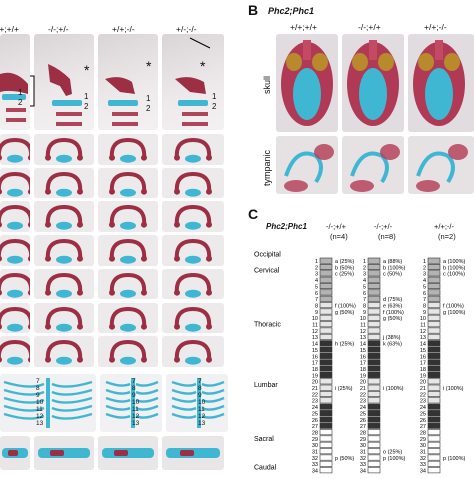 The width and height of the screenshot is (474, 479). Describe the element at coordinates (394, 459) in the screenshot. I see `annotation-label: p (100%)` at that location.